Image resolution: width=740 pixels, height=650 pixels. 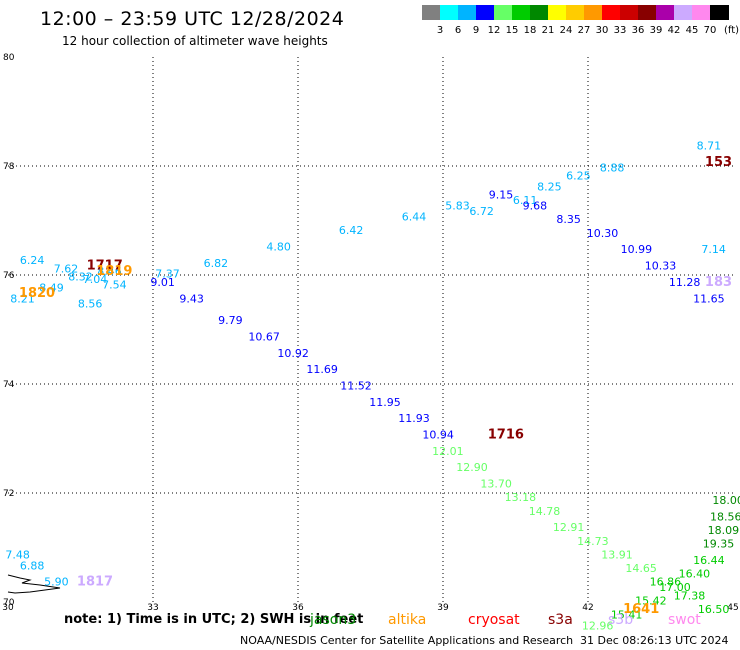 What do you see at coordinates (684, 620) in the screenshot?
I see `legend-entry-swot: swot` at bounding box center [684, 620].